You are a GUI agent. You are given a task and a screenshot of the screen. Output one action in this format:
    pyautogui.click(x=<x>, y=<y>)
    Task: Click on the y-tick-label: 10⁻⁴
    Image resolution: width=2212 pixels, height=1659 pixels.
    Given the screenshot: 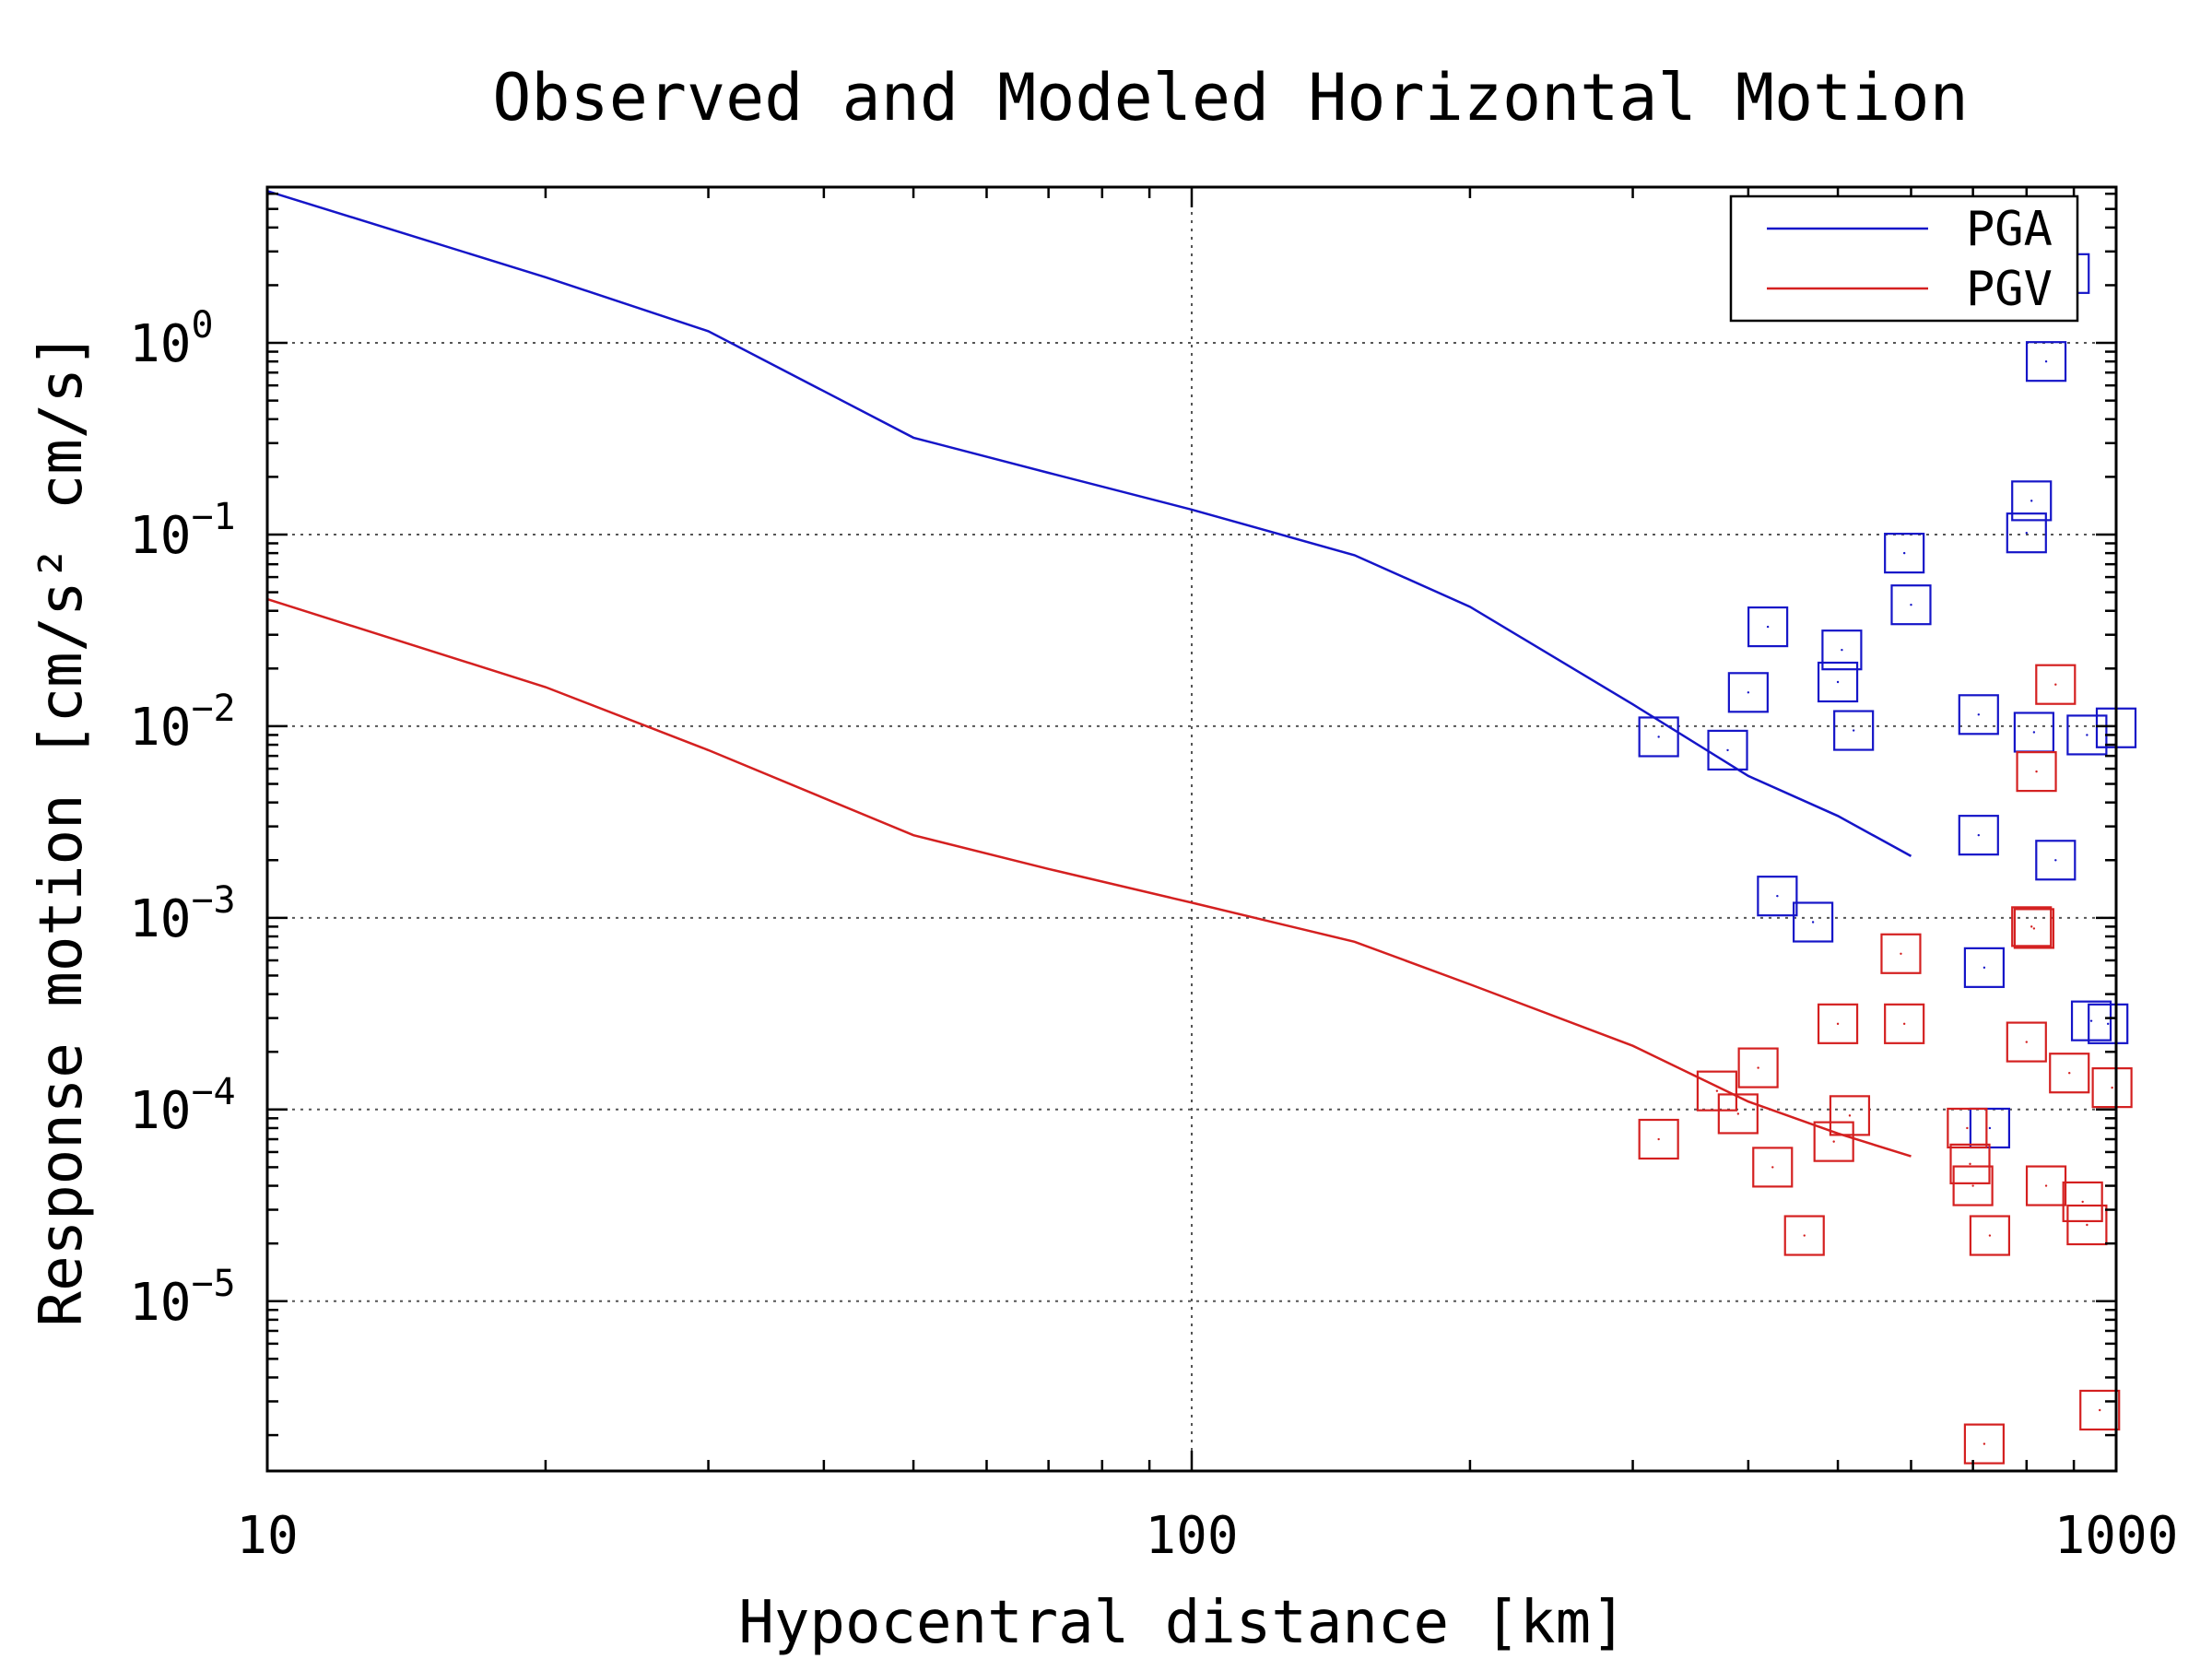 What is the action you would take?
    pyautogui.click(x=182, y=1106)
    